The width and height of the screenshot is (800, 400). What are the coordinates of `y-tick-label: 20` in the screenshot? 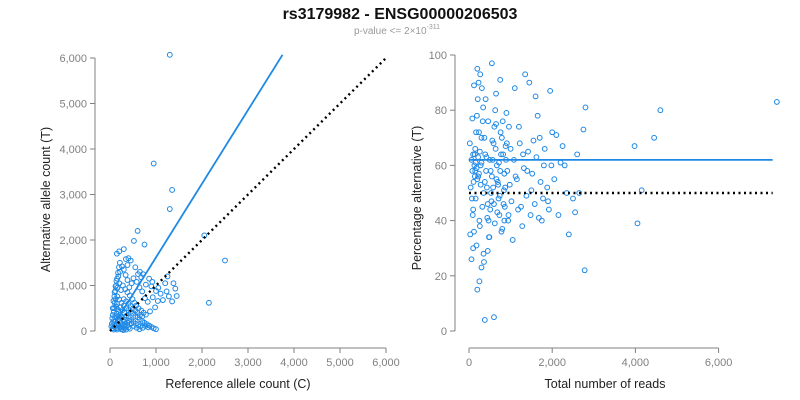 It's located at (441, 277).